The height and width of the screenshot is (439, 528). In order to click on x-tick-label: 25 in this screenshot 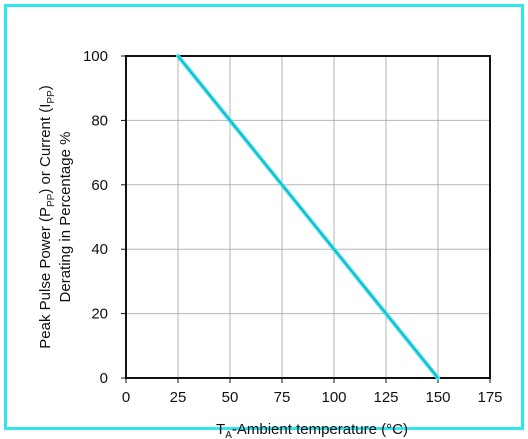, I will do `click(178, 397)`.